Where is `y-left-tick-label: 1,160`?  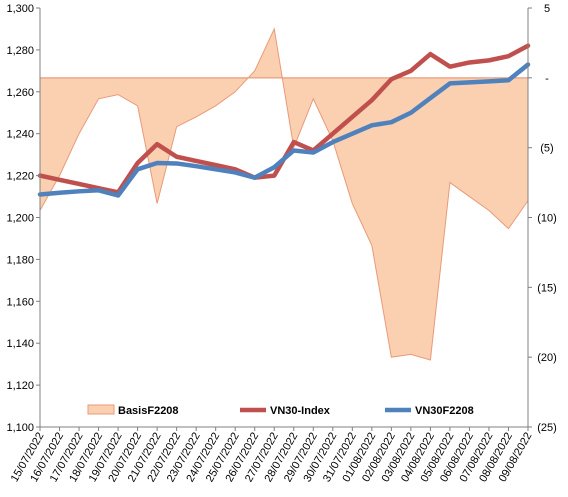 y-left-tick-label: 1,160 is located at coordinates (20, 302).